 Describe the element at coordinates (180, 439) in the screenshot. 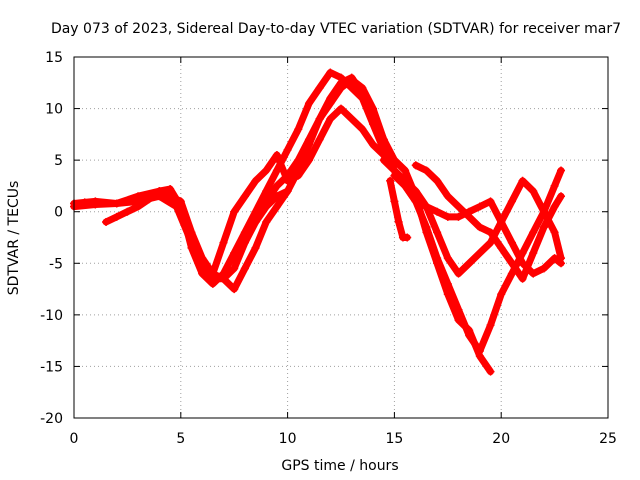

I see `x-tick-label: 5` at that location.